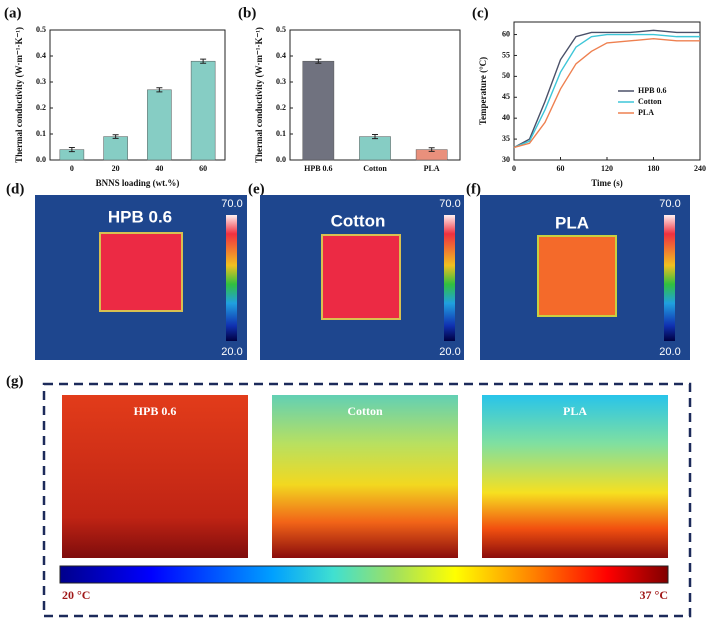 This screenshot has width=712, height=623. What do you see at coordinates (432, 168) in the screenshot?
I see `x-tick-label: PLA` at bounding box center [432, 168].